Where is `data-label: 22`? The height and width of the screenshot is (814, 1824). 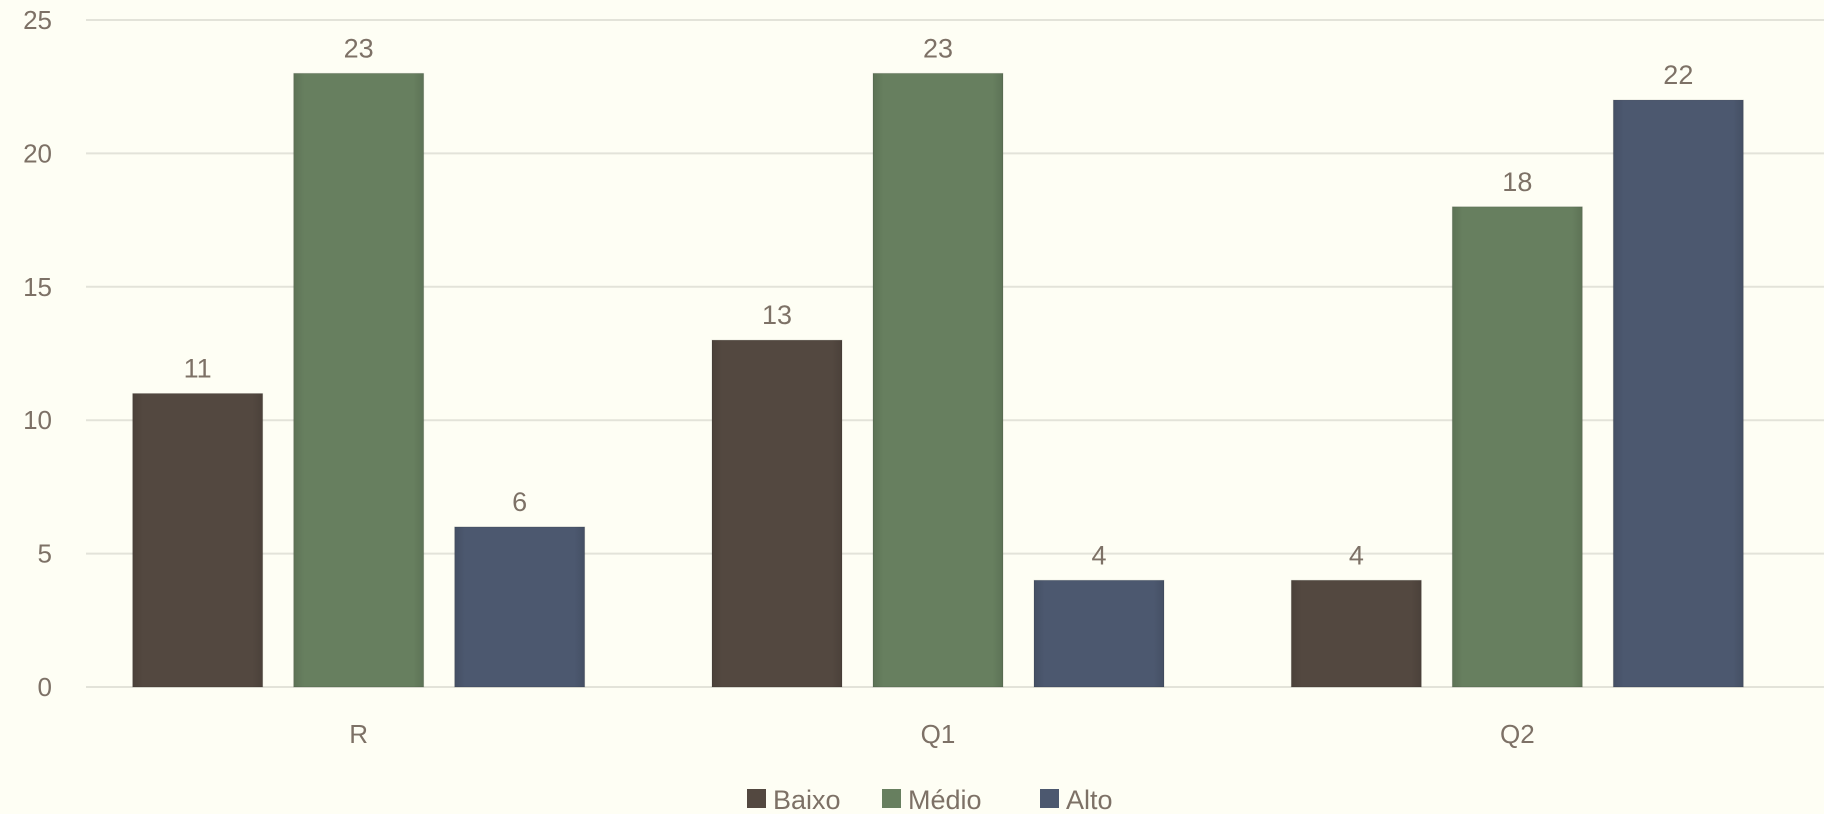 data-label: 22 is located at coordinates (1678, 75).